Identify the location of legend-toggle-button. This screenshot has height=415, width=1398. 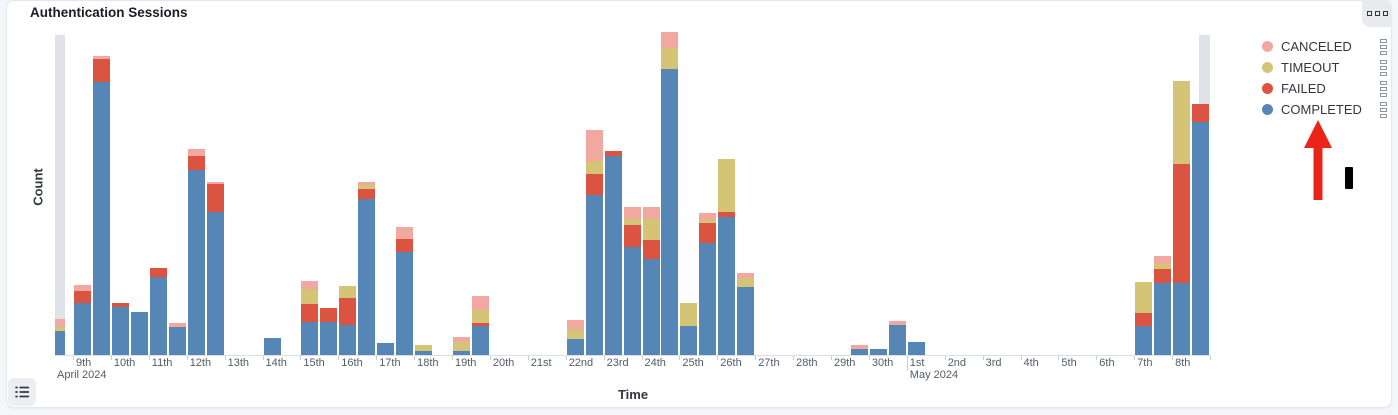
(22, 392).